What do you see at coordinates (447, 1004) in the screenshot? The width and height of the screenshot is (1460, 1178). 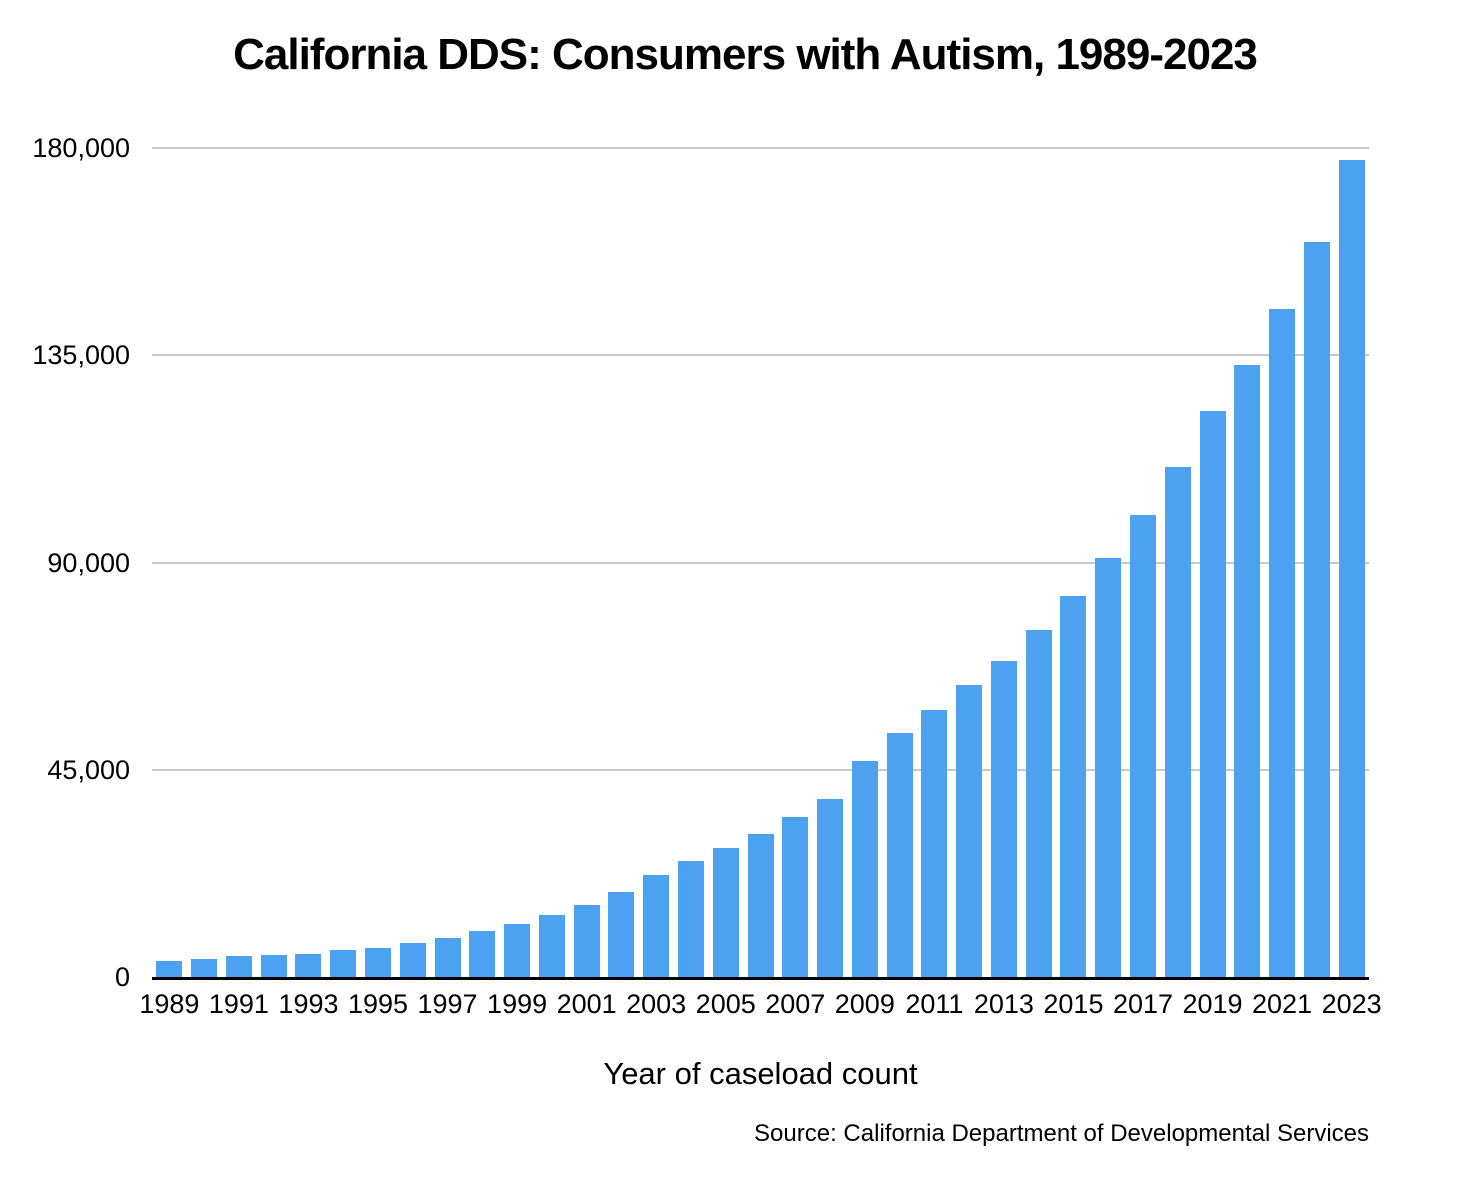 I see `x-axis-label-1997: 1997` at bounding box center [447, 1004].